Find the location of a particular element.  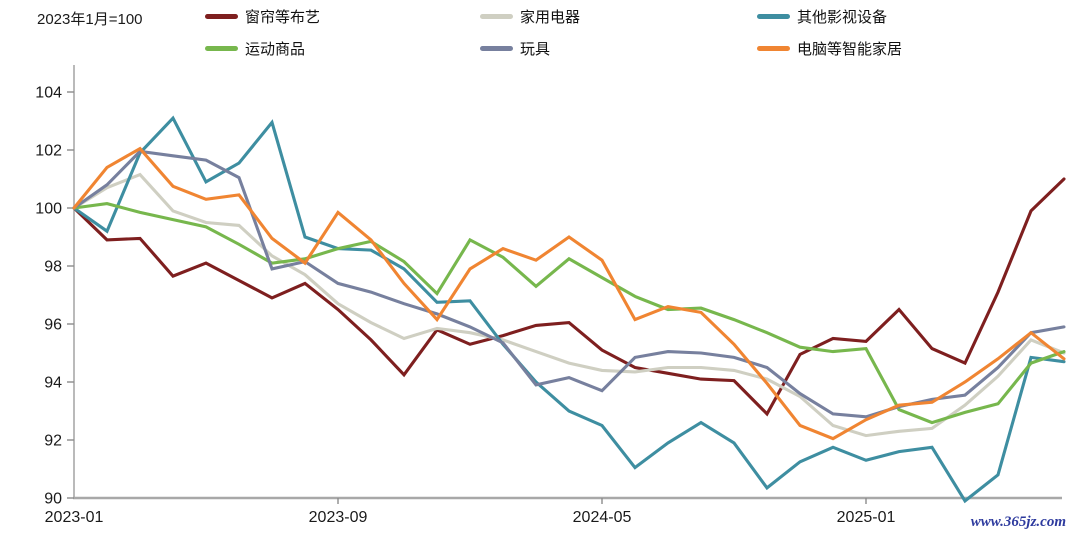

legend-swatch-home-appliances is located at coordinates (496, 16).